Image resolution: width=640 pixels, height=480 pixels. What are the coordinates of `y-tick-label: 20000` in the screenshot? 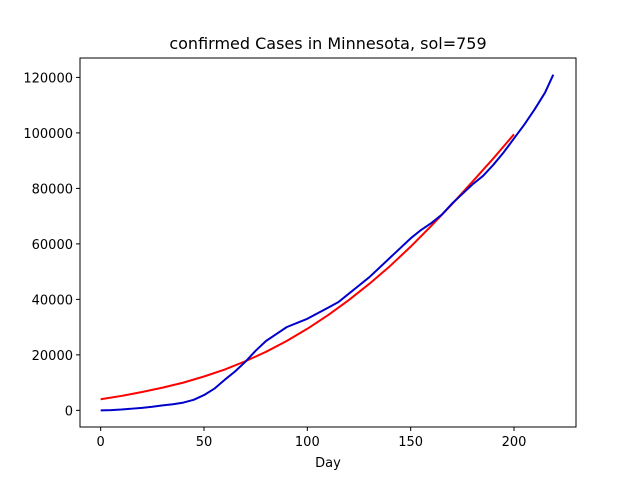 It's located at (52, 356).